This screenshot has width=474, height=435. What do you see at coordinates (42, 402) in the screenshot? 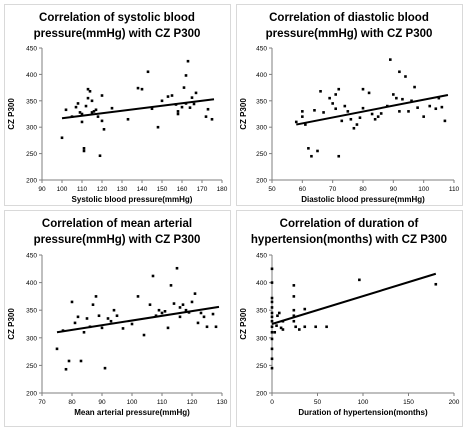
I see `x-tick-label: 70` at bounding box center [42, 402].